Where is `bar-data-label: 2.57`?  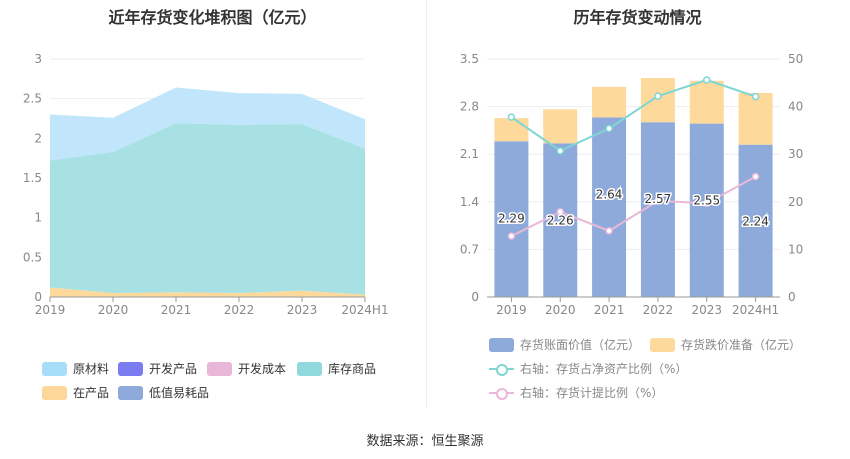 bar-data-label: 2.57 is located at coordinates (658, 199).